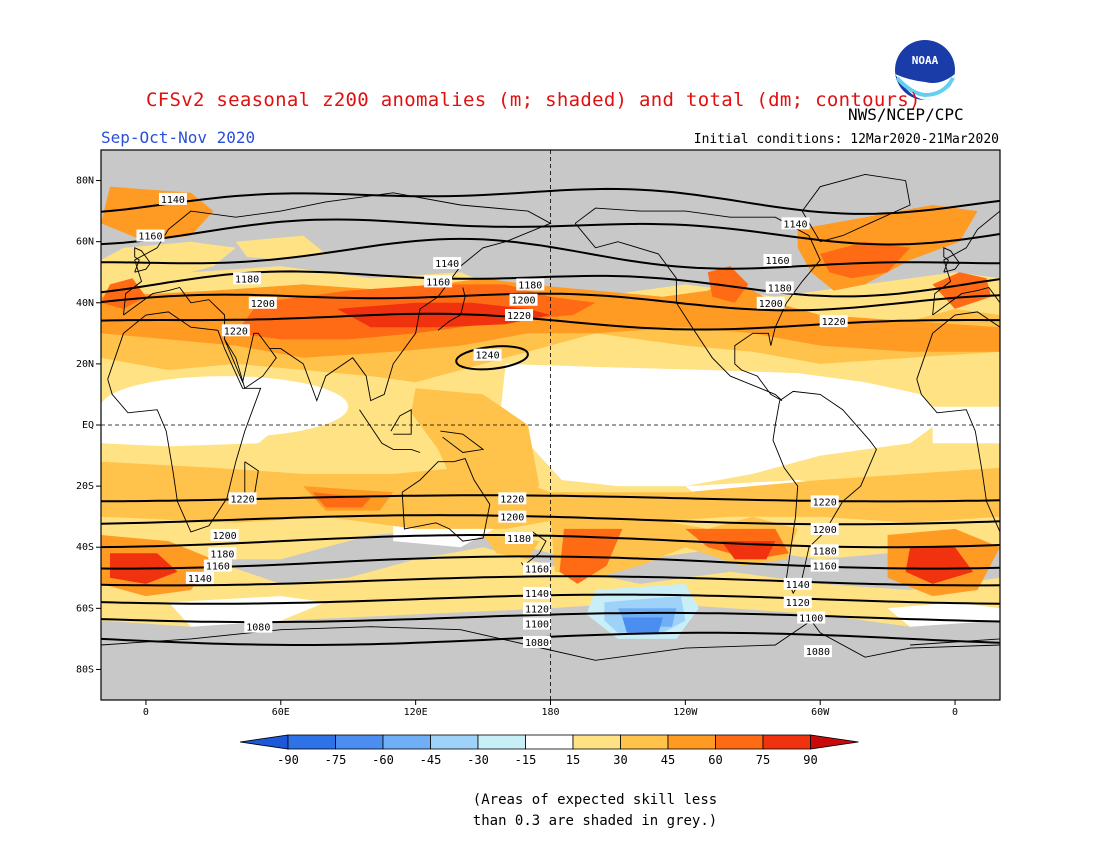  I want to click on lat-tick-label: 20N, so click(85, 364).